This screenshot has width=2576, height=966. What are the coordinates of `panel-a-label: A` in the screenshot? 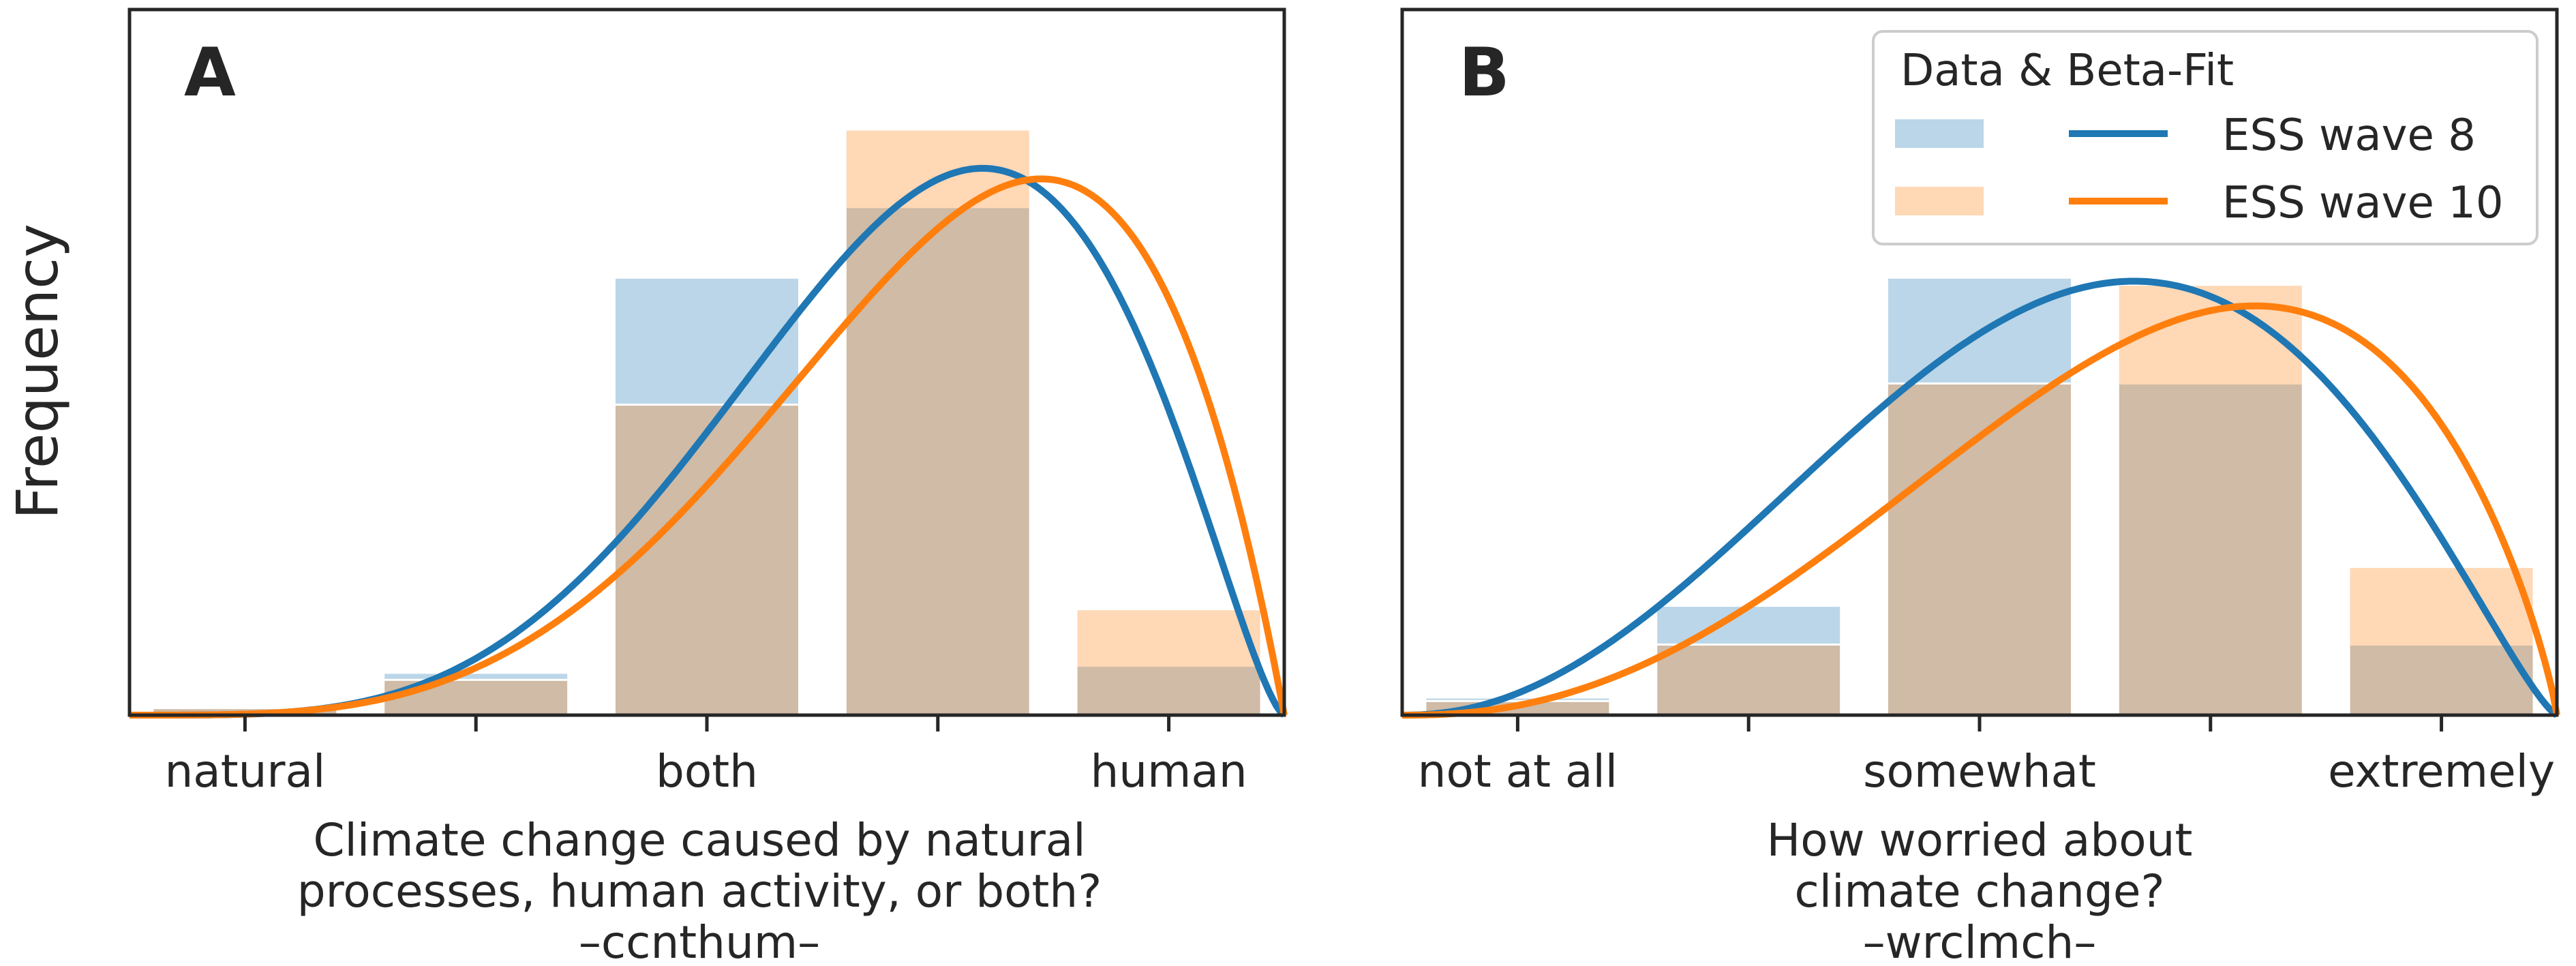 It's located at (210, 73).